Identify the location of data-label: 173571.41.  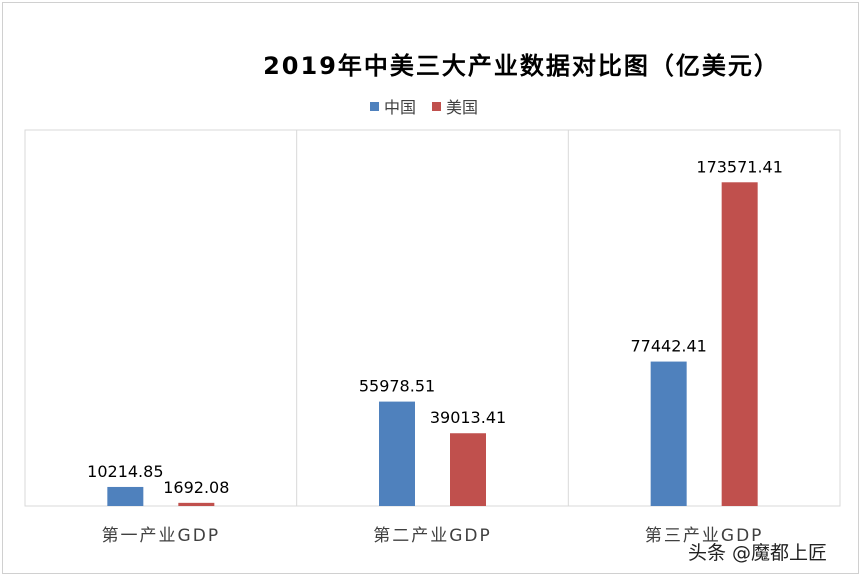
(739, 166).